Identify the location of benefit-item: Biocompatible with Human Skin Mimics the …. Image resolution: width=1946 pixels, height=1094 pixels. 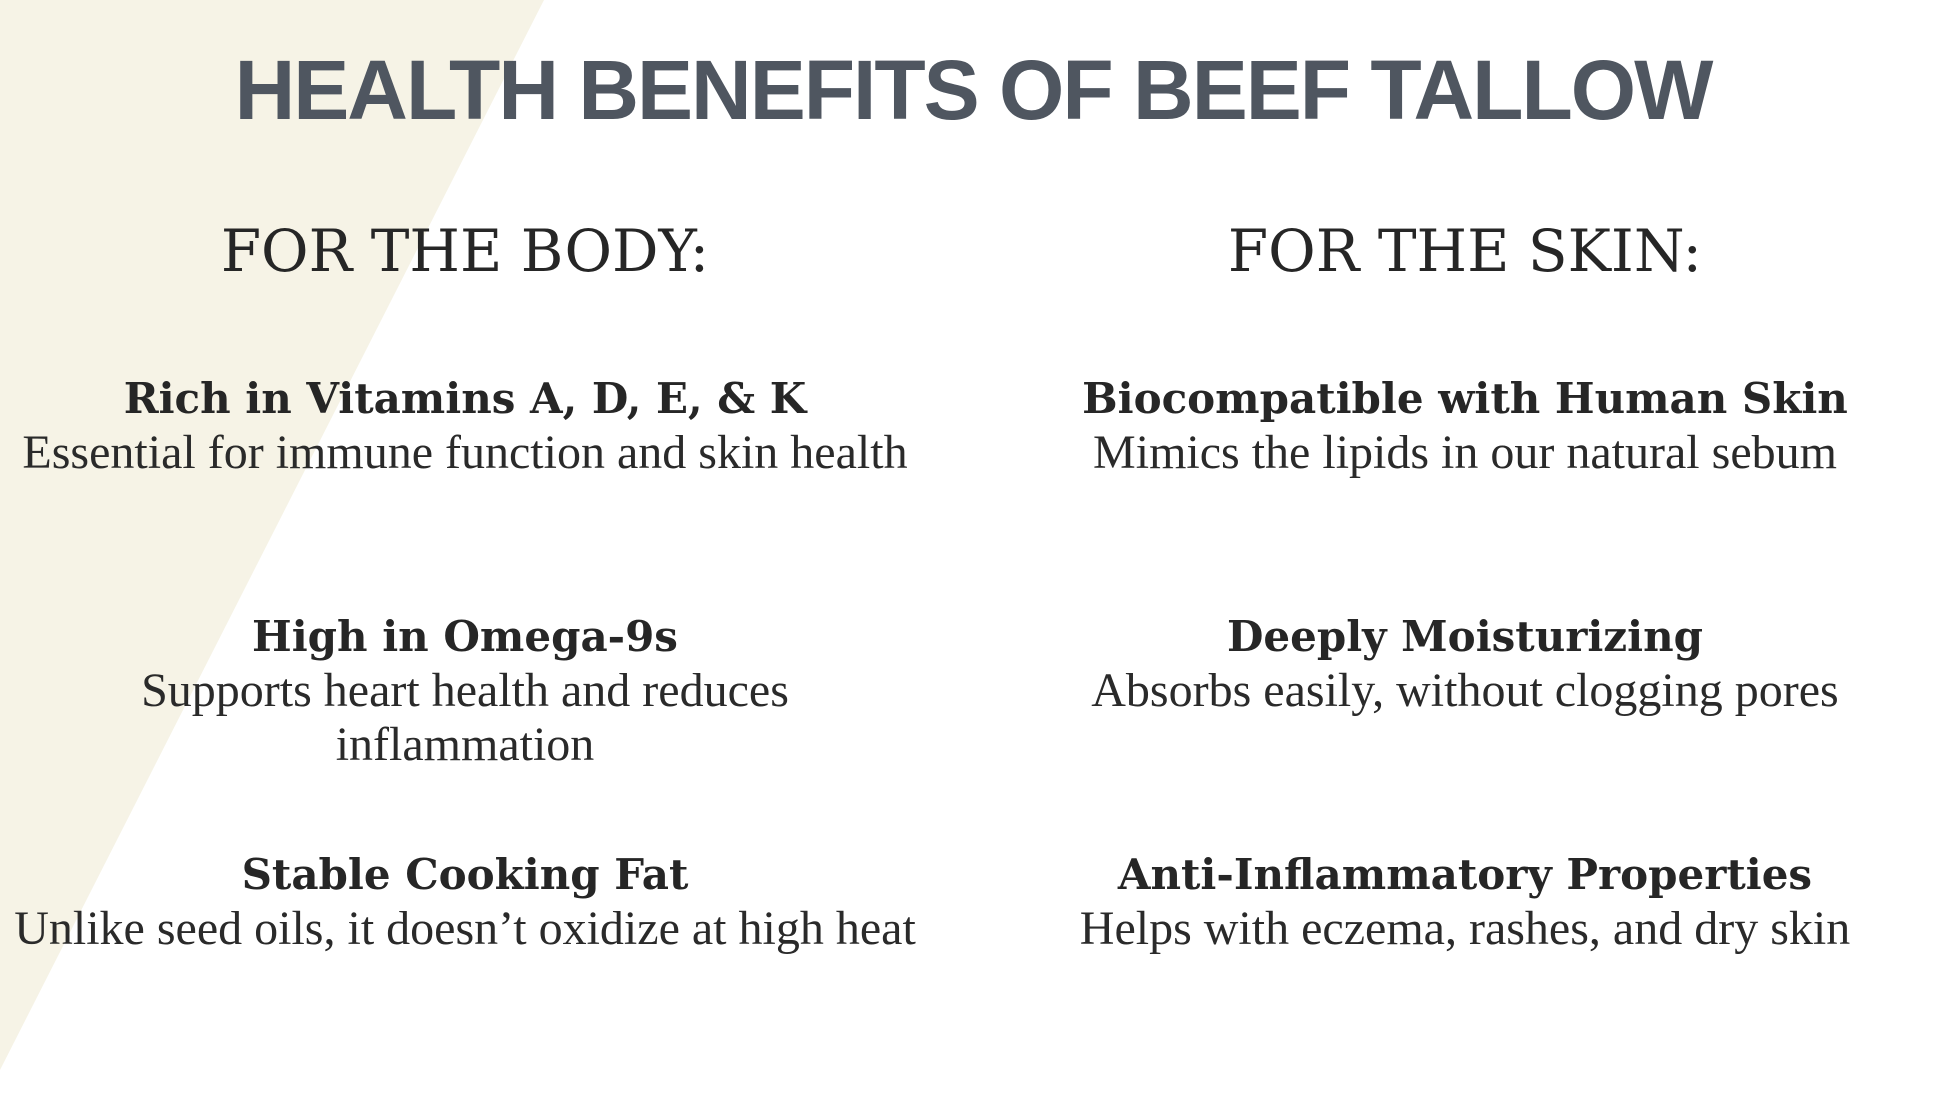
(1465, 426).